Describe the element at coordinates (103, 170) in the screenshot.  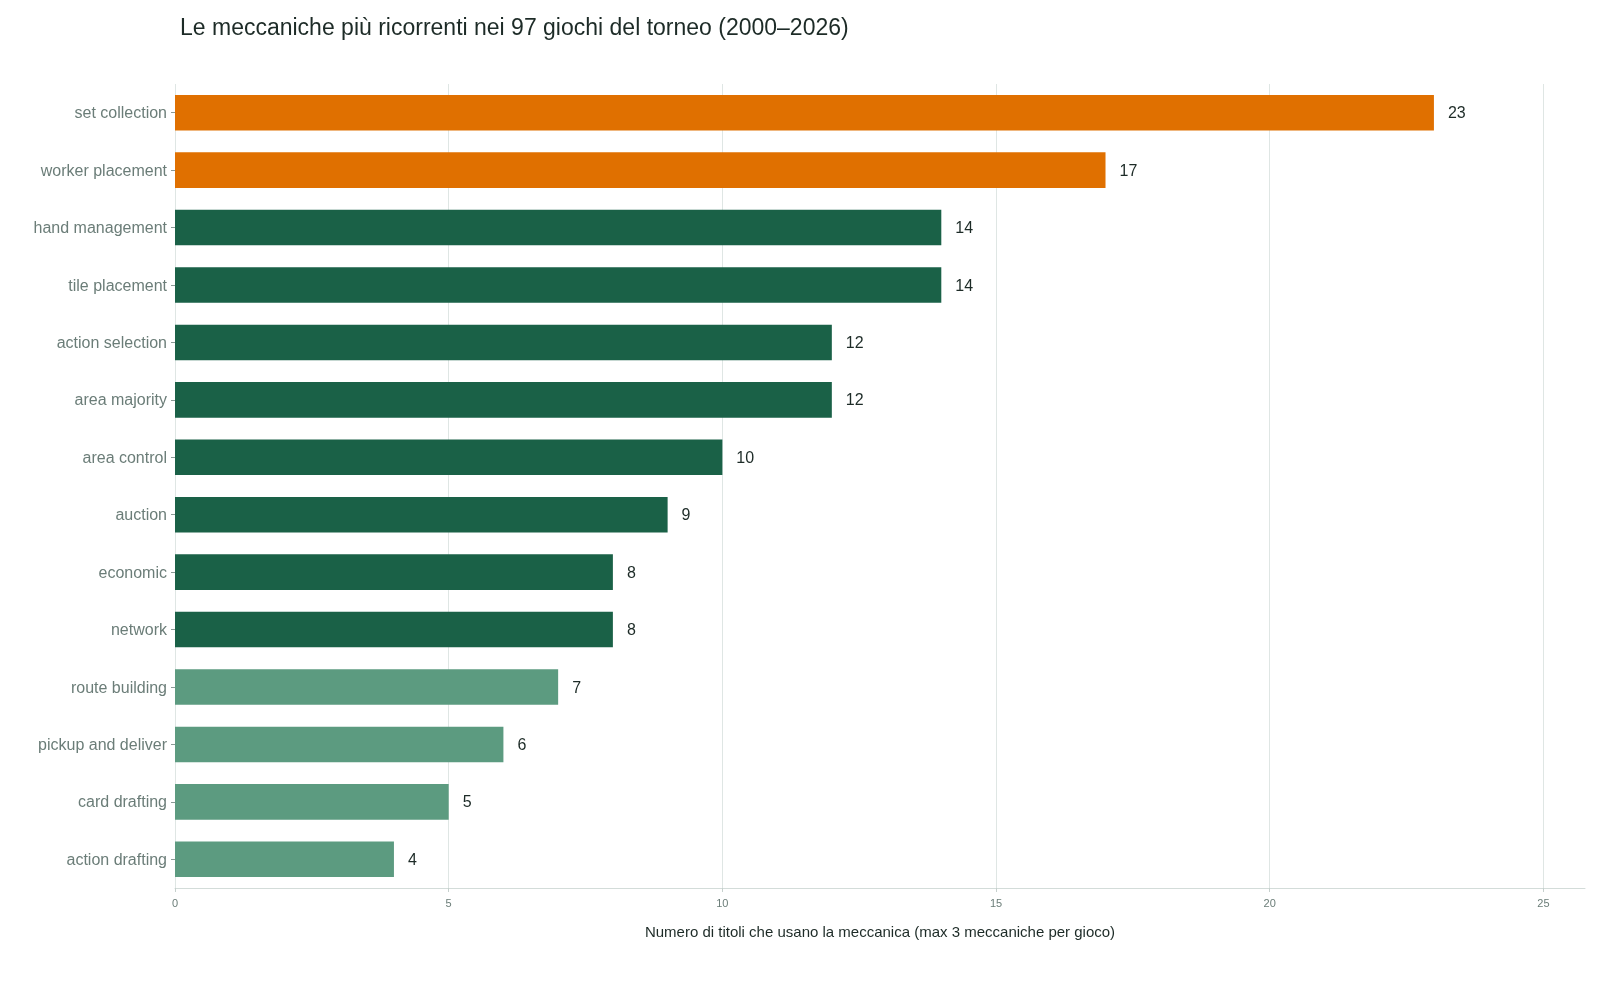
I see `y-tick-label: worker placement` at that location.